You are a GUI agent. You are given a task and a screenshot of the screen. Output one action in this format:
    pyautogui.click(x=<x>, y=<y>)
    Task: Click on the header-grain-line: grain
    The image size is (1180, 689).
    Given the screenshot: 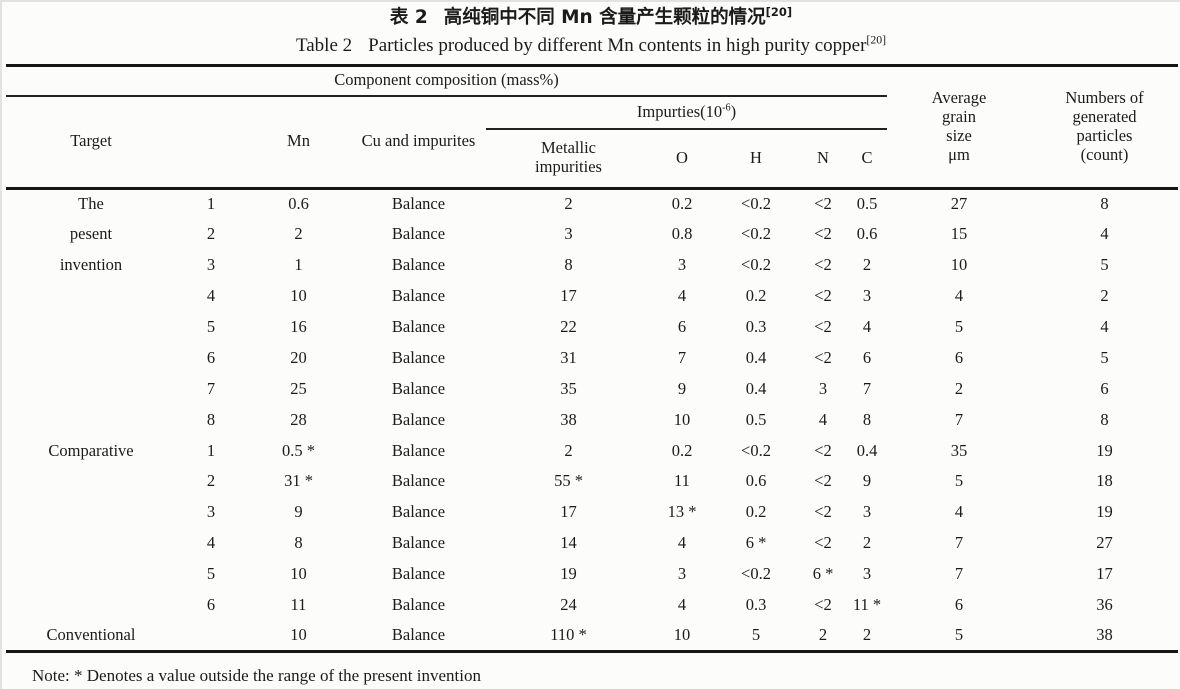 What is the action you would take?
    pyautogui.click(x=959, y=117)
    